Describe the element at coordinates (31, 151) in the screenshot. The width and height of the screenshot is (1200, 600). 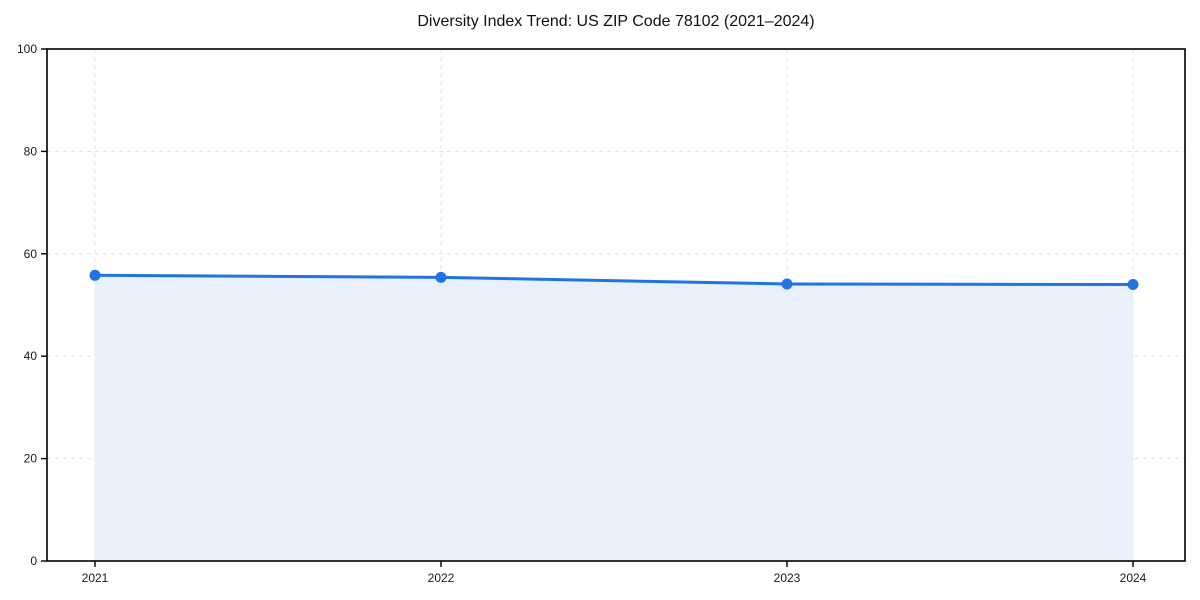
I see `y-tick-label: 80` at that location.